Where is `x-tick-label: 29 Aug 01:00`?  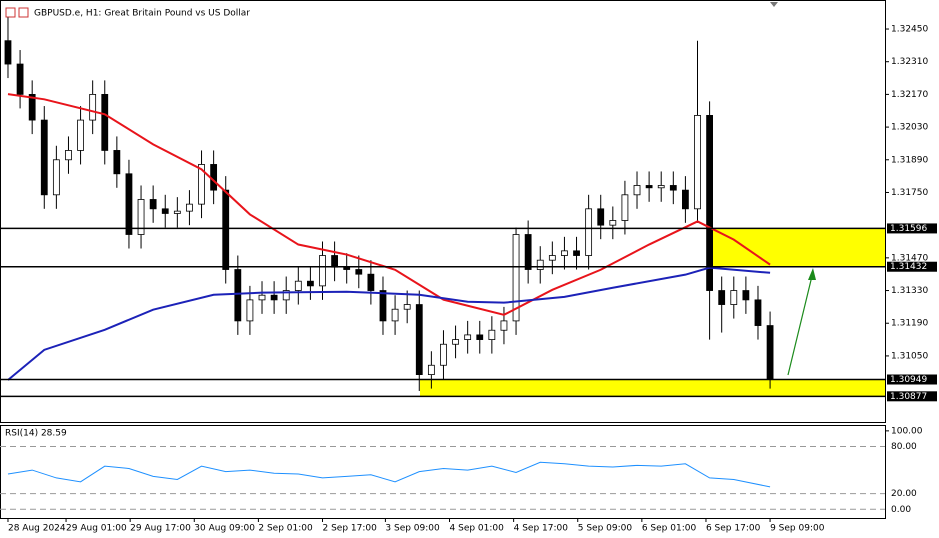
x-tick-label: 29 Aug 01:00 is located at coordinates (96, 529).